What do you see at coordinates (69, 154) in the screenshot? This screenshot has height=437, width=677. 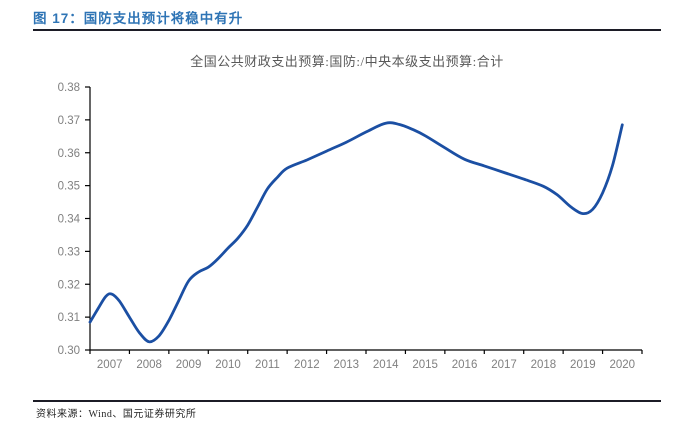 I see `y-tick-label: 0.36` at bounding box center [69, 154].